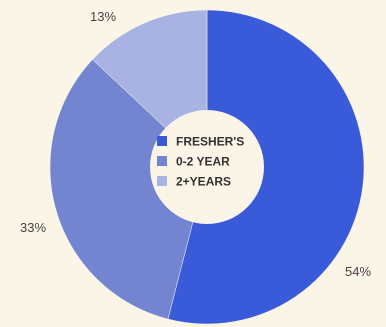  Describe the element at coordinates (33, 227) in the screenshot. I see `value-label-0-2-year: 33%` at that location.